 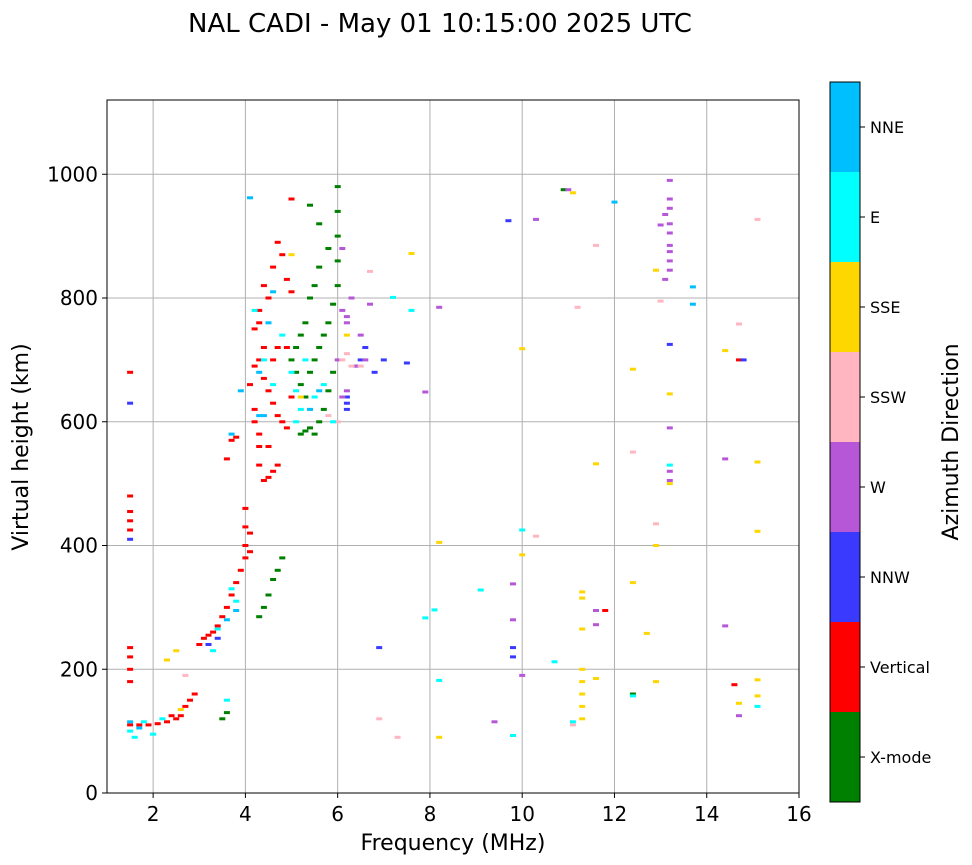 I want to click on y-tick-label: 400, so click(x=79, y=546).